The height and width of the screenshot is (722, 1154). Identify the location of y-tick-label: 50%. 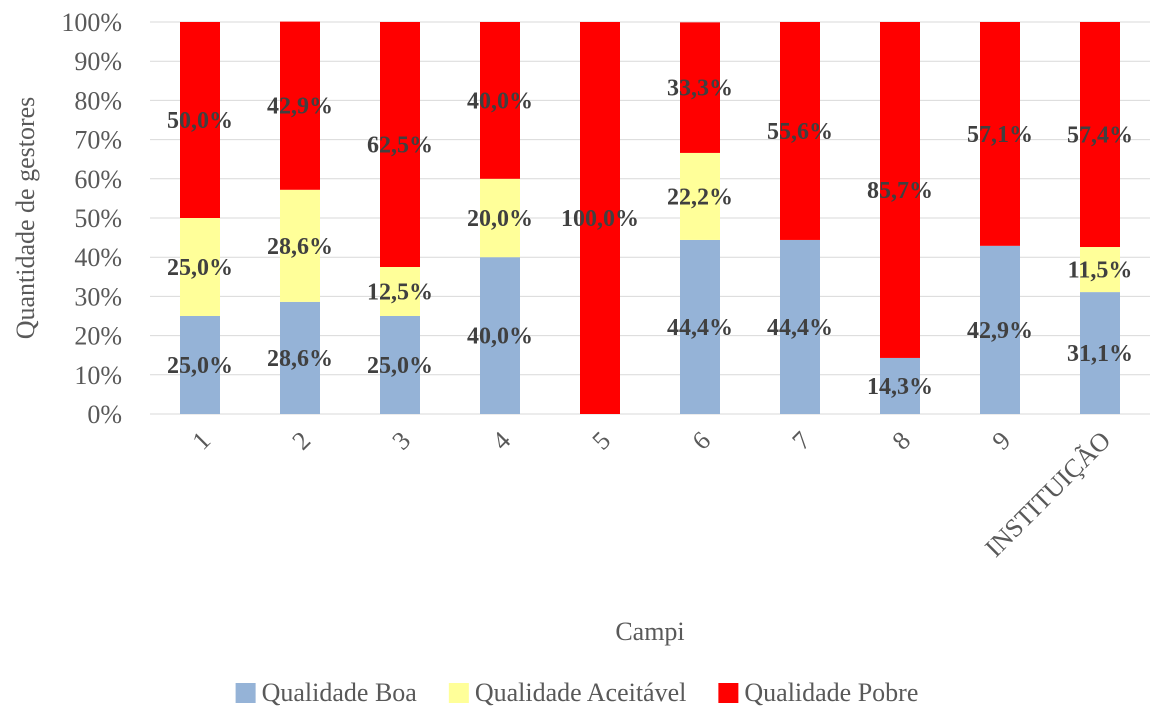
(98, 218).